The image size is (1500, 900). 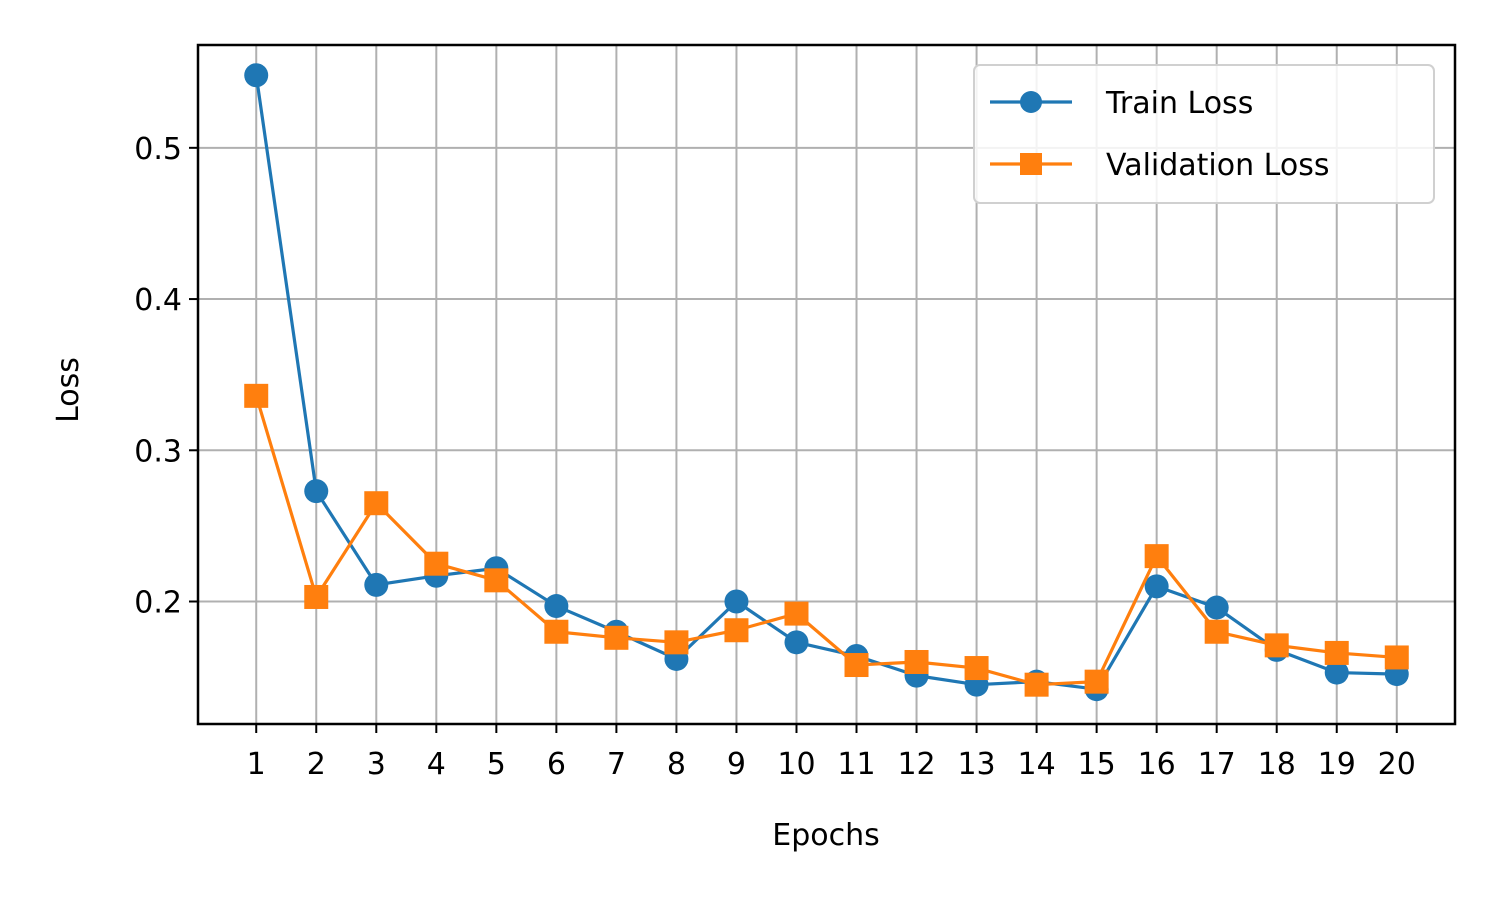 I want to click on legend-train-label: Train Loss, so click(x=1179, y=103).